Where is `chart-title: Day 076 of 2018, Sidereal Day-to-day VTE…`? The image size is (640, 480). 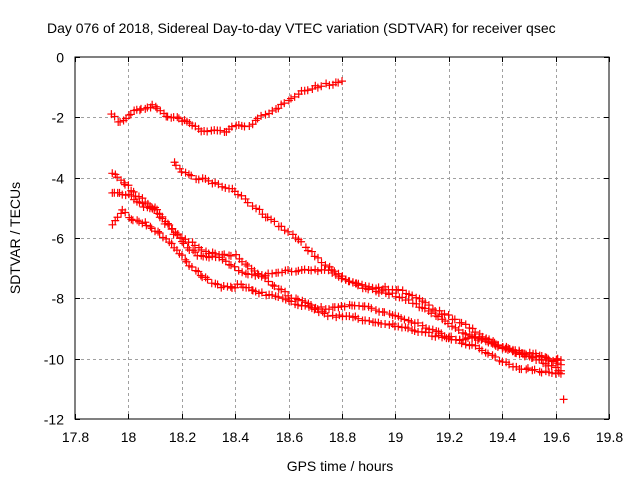
chart-title: Day 076 of 2018, Sidereal Day-to-day VTE… is located at coordinates (301, 28).